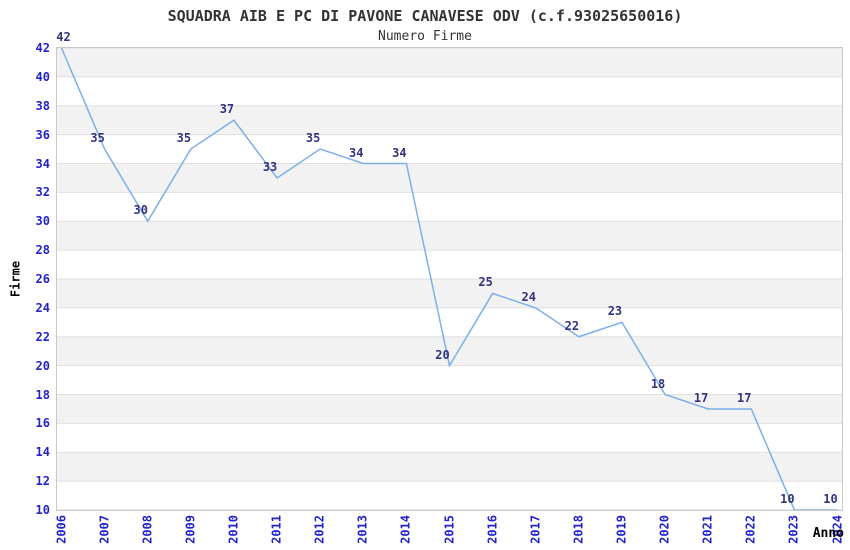  I want to click on data-label: 23, so click(615, 311).